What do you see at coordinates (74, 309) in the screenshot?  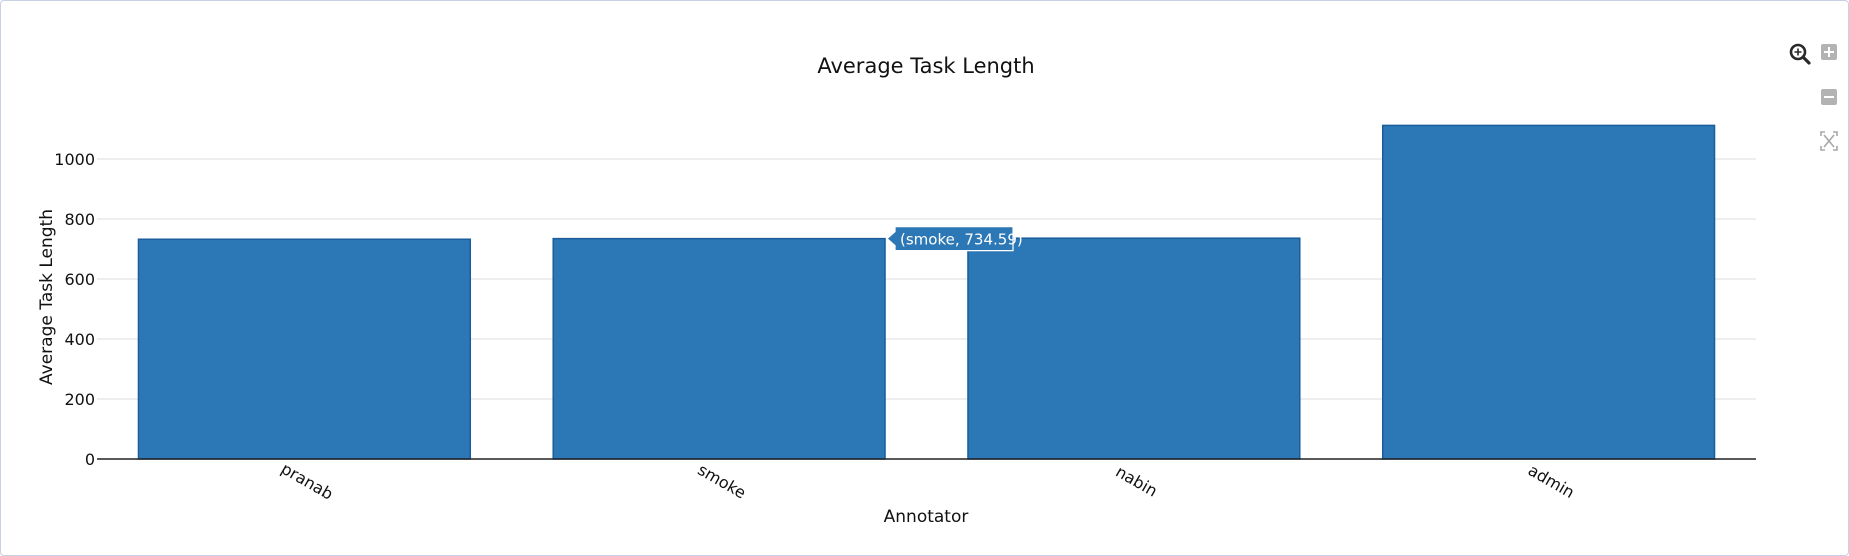 I see `y-axis-ticks: 0 200 400 600 800 1000` at bounding box center [74, 309].